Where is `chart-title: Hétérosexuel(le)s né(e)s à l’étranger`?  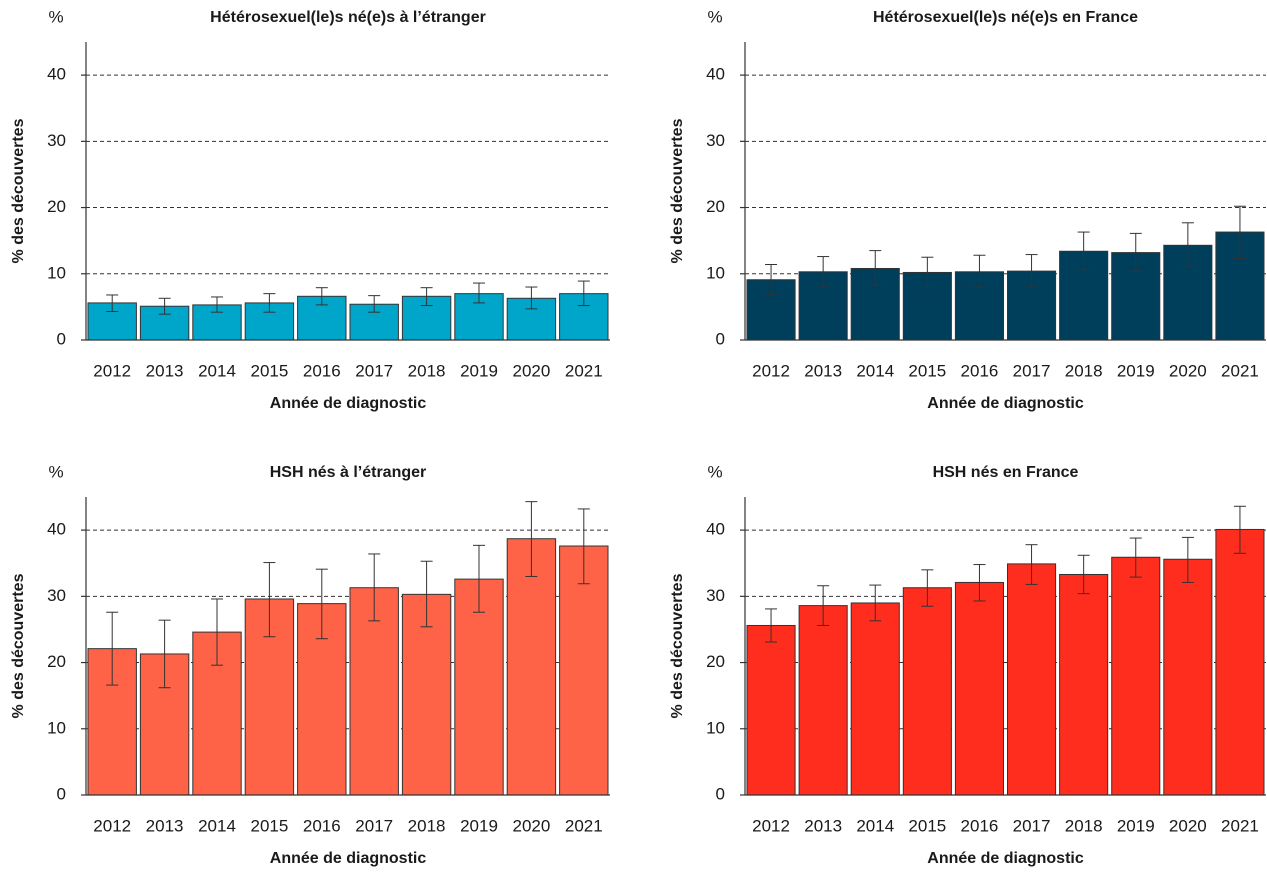 chart-title: Hétérosexuel(le)s né(e)s à l’étranger is located at coordinates (348, 17).